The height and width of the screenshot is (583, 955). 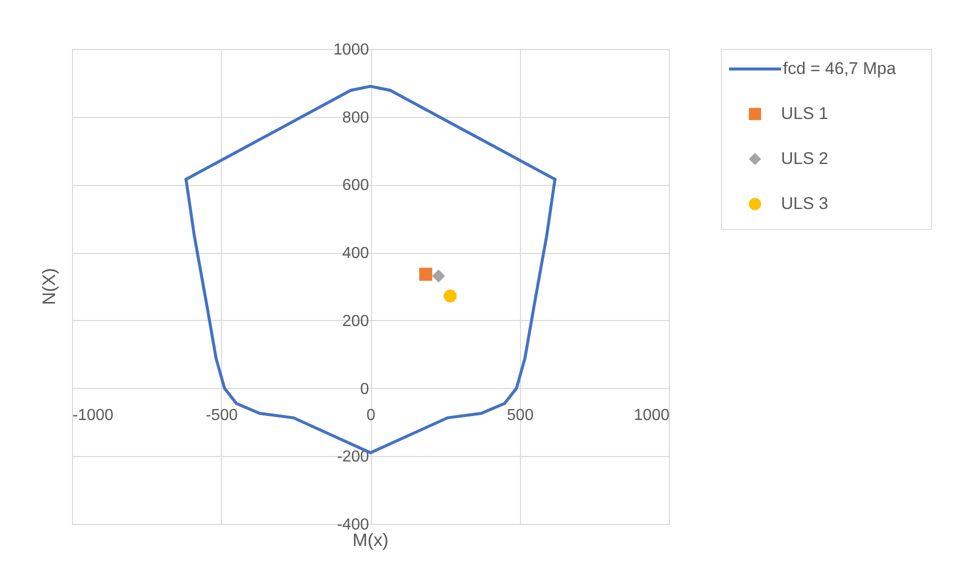 I want to click on y-tick-label: -200, so click(x=353, y=457).